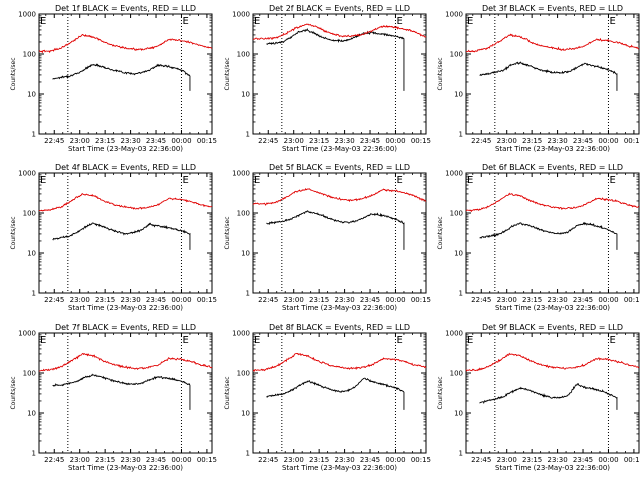 This screenshot has width=640, height=480. Describe the element at coordinates (552, 167) in the screenshot. I see `panel-title: Det 6f BLACK = Events, RED = LLD` at that location.